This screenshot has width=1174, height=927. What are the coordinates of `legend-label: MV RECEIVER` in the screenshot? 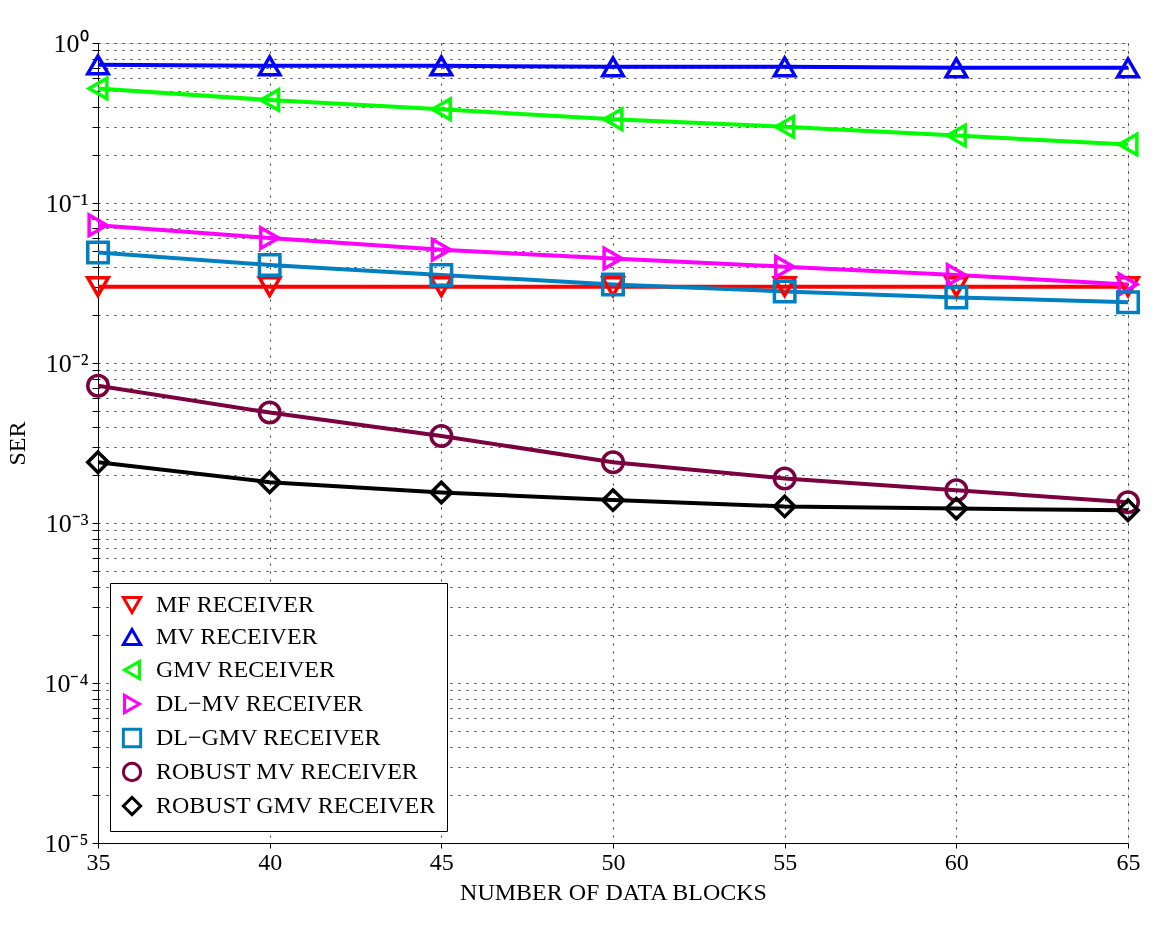 It's located at (237, 636).